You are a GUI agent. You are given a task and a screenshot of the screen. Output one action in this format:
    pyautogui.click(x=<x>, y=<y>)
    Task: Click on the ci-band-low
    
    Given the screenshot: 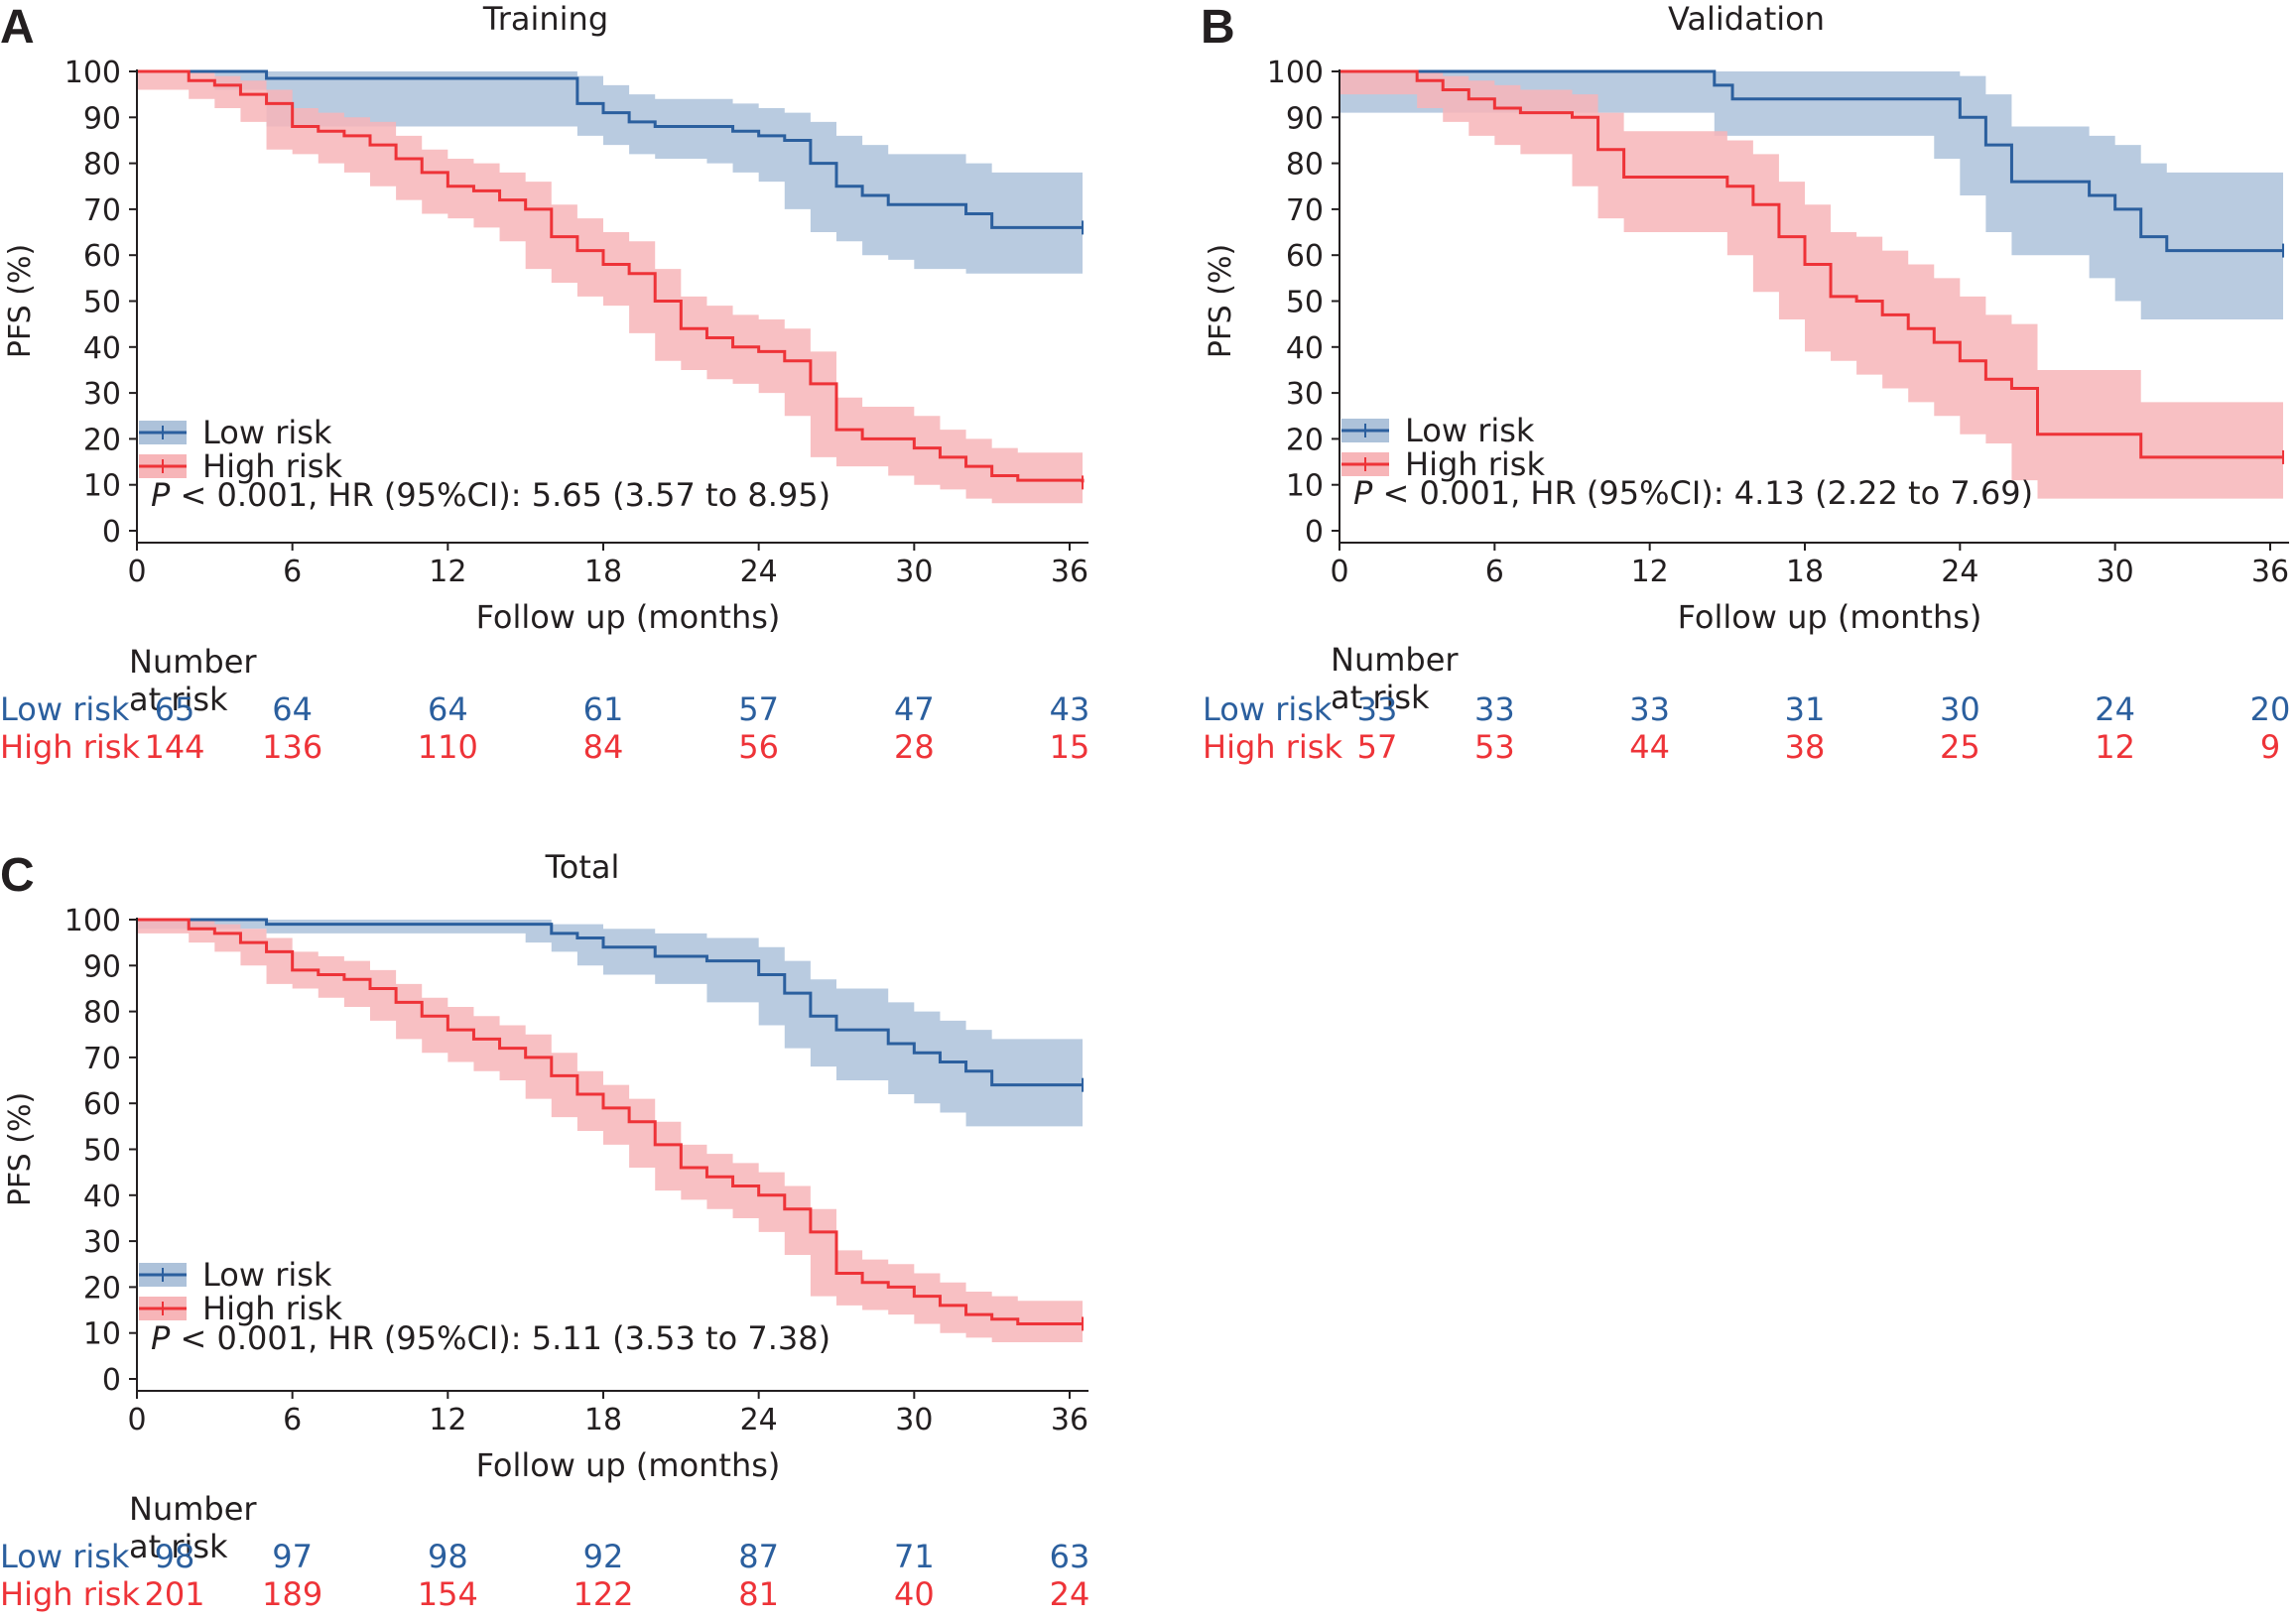 What is the action you would take?
    pyautogui.click(x=1812, y=195)
    